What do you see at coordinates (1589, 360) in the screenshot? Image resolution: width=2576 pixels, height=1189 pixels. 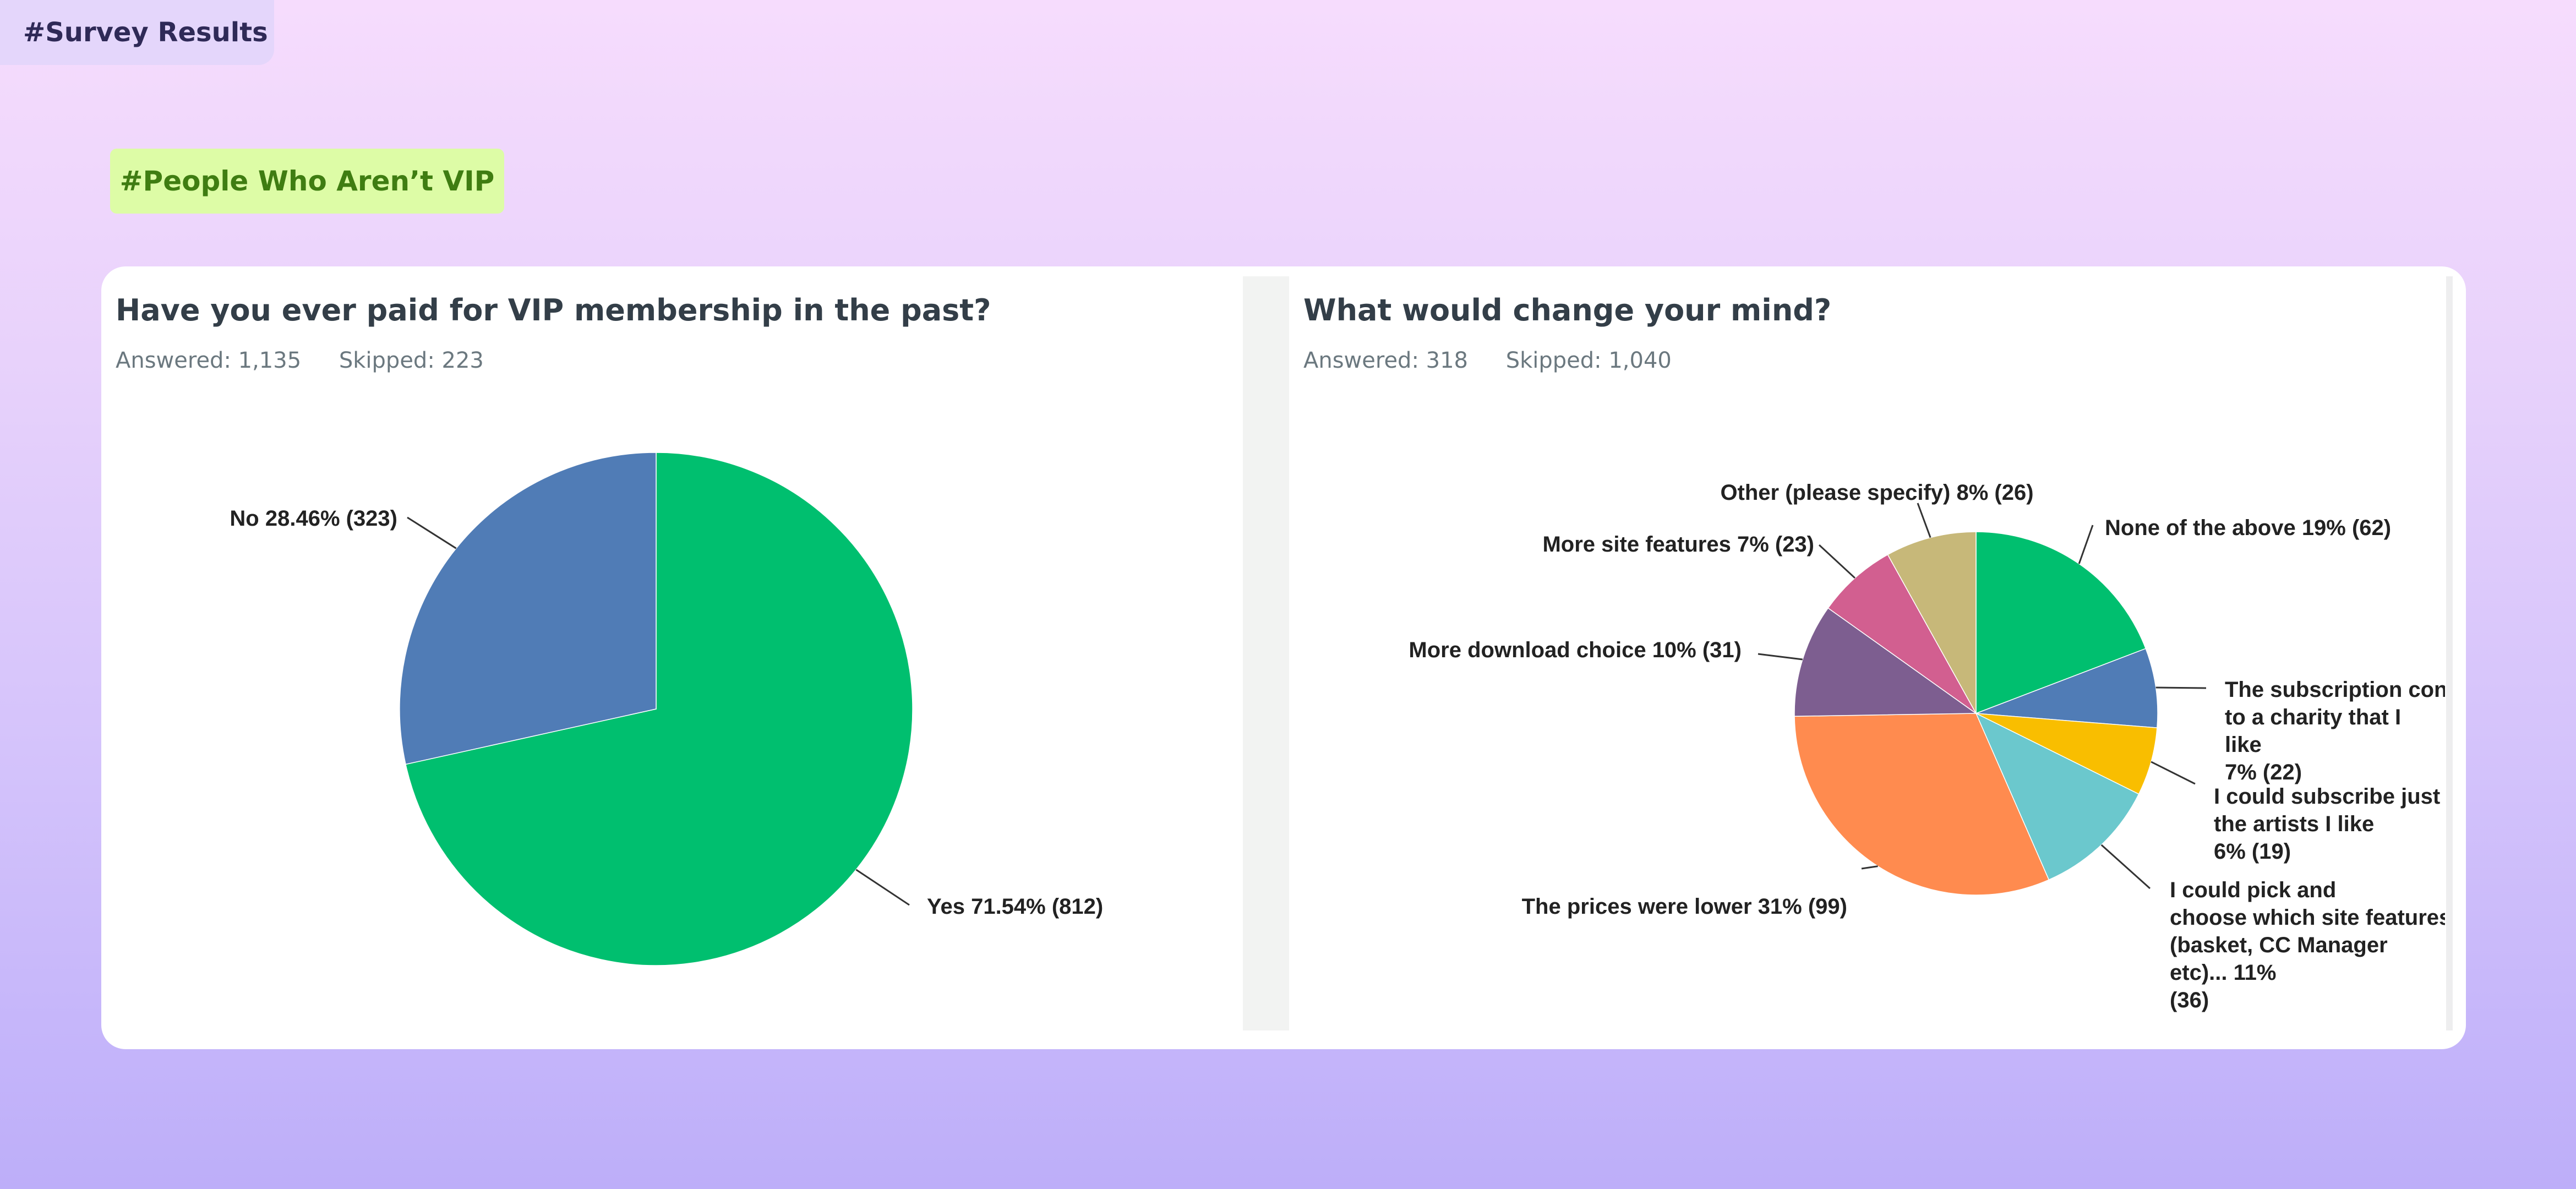 I see `skipped-count: Skipped: 1,040` at bounding box center [1589, 360].